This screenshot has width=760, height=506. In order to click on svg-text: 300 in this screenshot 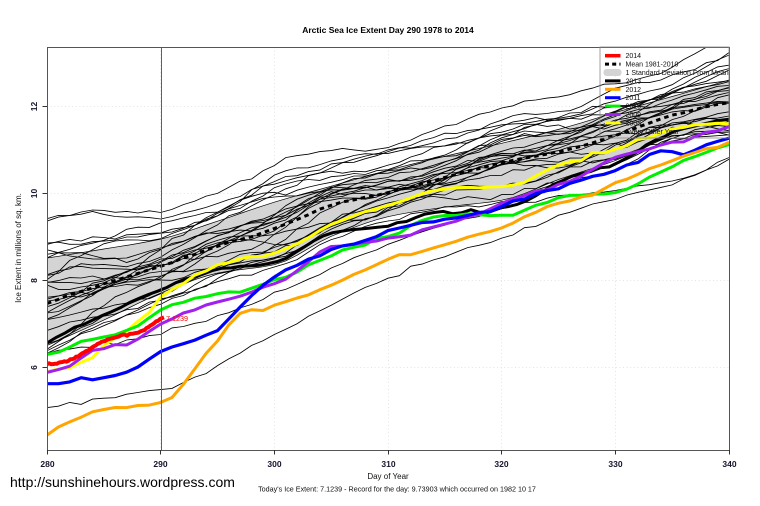, I will do `click(274, 464)`.